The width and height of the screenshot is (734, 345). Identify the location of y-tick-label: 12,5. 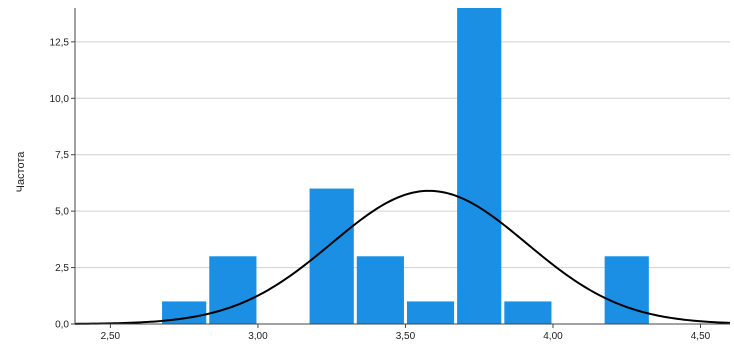
(60, 42).